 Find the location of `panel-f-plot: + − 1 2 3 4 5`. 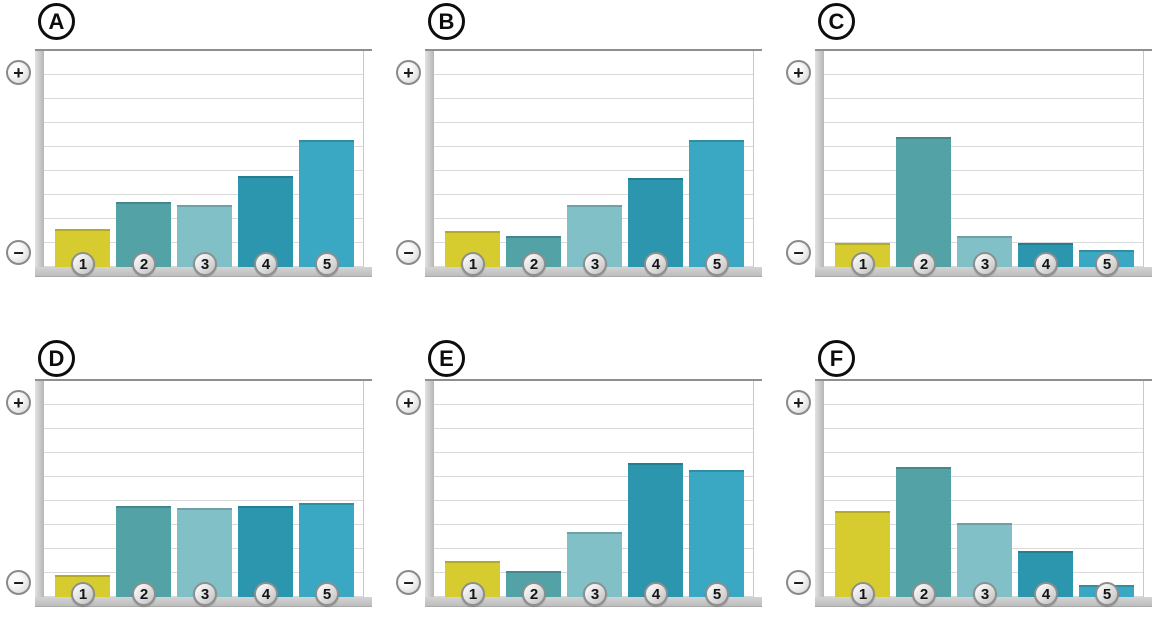

panel-f-plot: + − 1 2 3 4 5 is located at coordinates (969, 493).